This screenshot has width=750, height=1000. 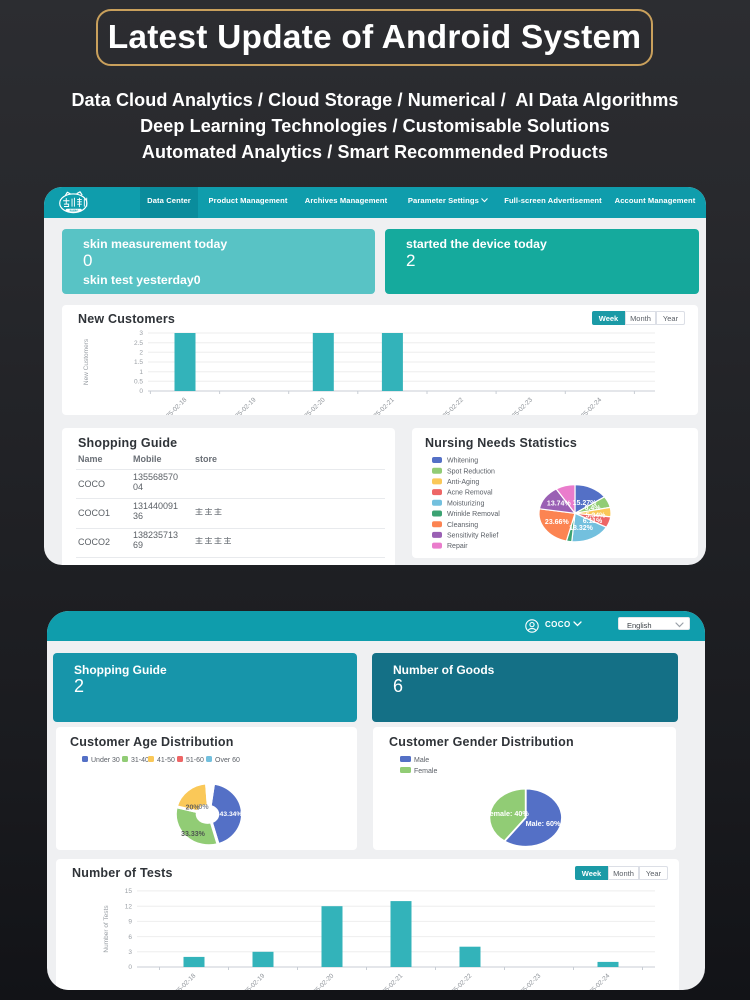 I want to click on svg-text: Spot Reduction, so click(x=471, y=471).